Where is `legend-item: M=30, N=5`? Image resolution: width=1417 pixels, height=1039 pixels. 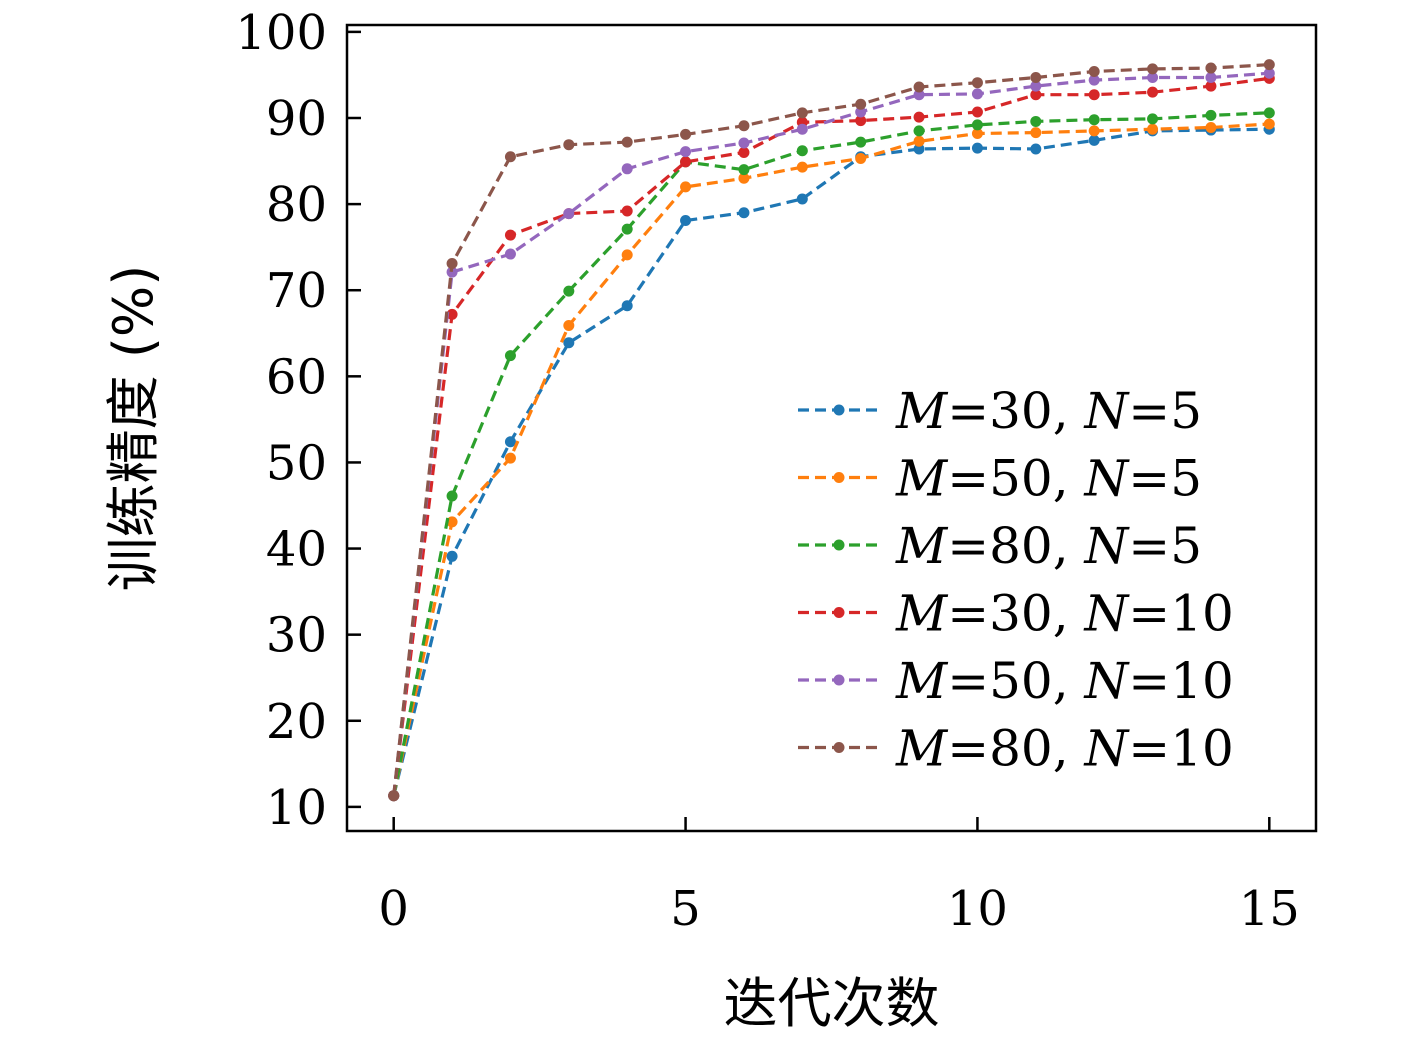 legend-item: M=30, N=5 is located at coordinates (1000, 411).